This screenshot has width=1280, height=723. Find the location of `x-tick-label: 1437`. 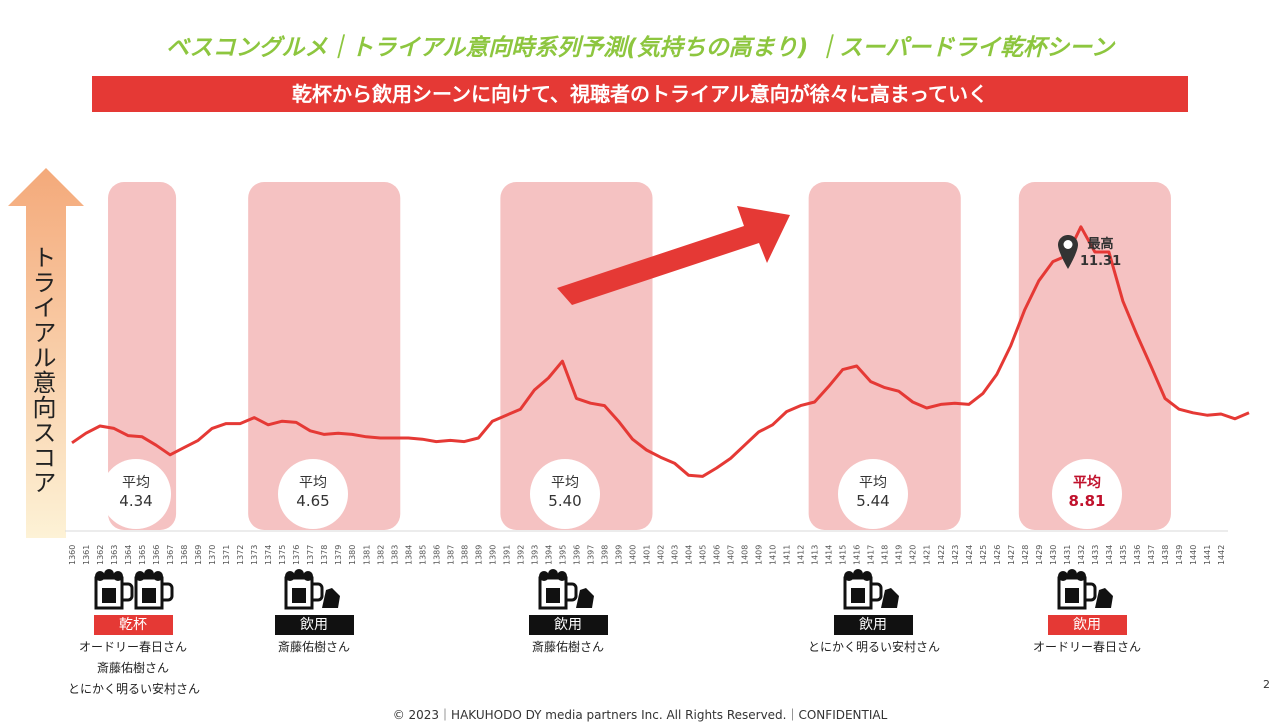

x-tick-label: 1437 is located at coordinates (1151, 555).